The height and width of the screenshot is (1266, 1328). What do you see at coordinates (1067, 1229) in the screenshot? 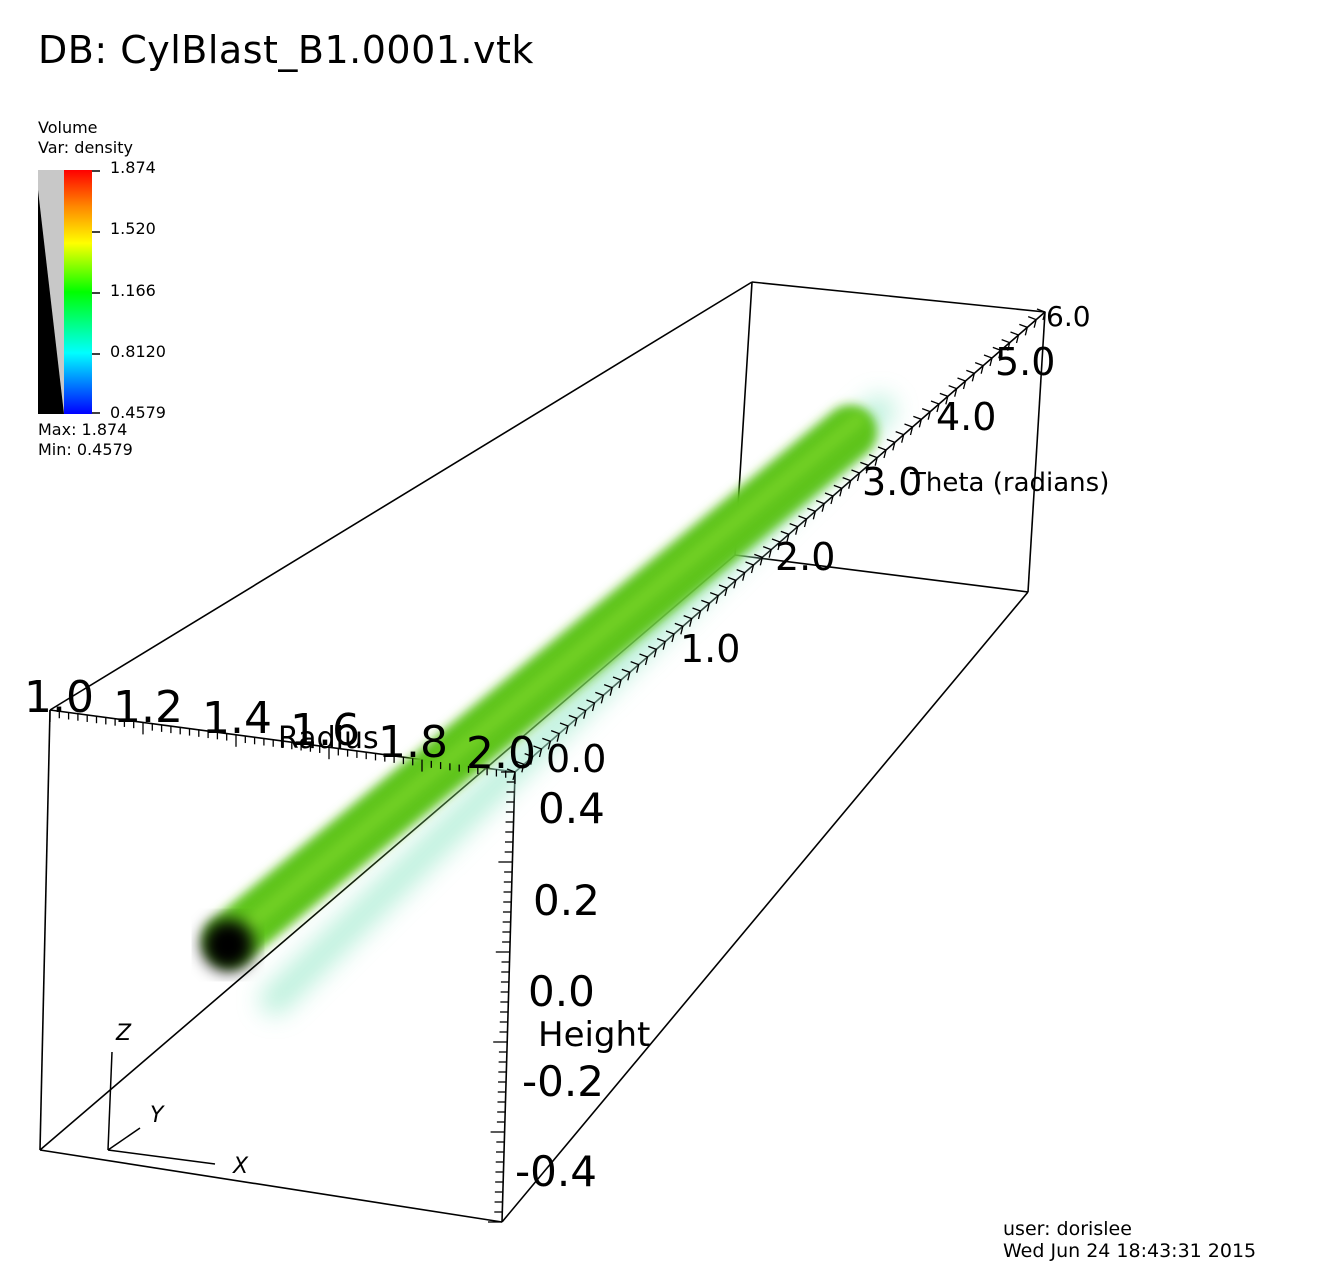
I see `user-label: user: dorislee` at bounding box center [1067, 1229].